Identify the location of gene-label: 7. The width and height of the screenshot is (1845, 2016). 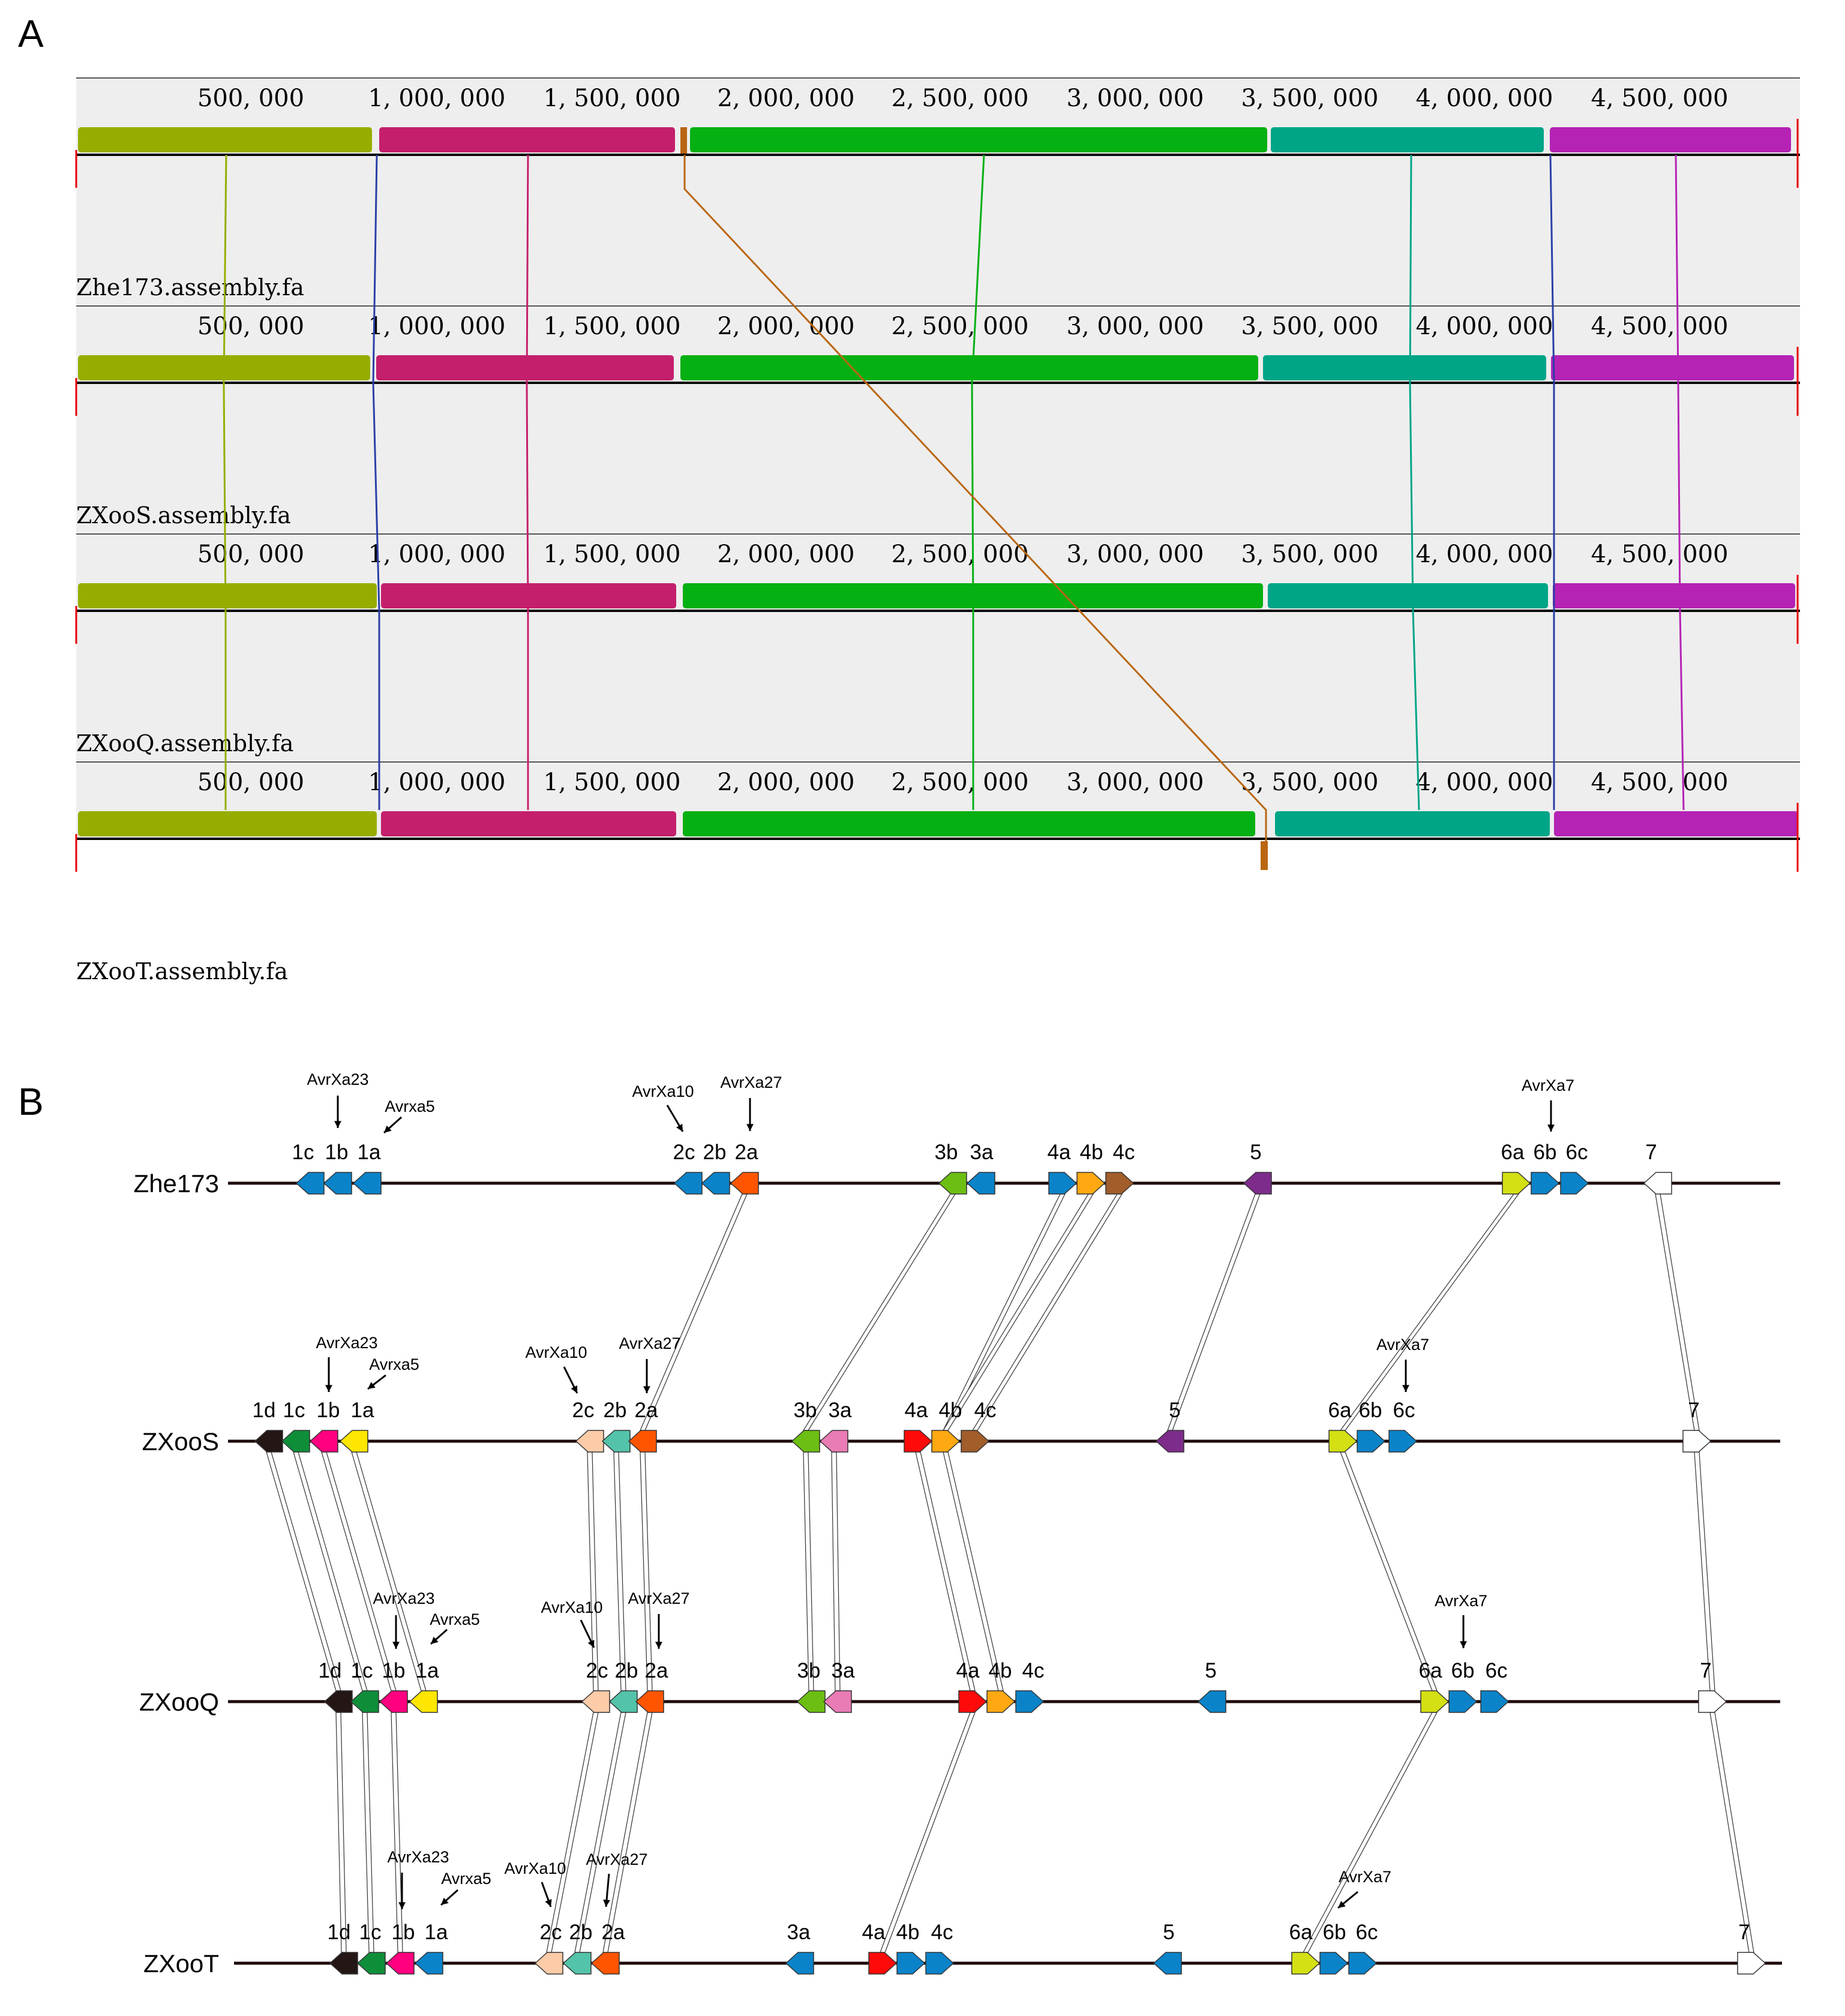
(1705, 1671).